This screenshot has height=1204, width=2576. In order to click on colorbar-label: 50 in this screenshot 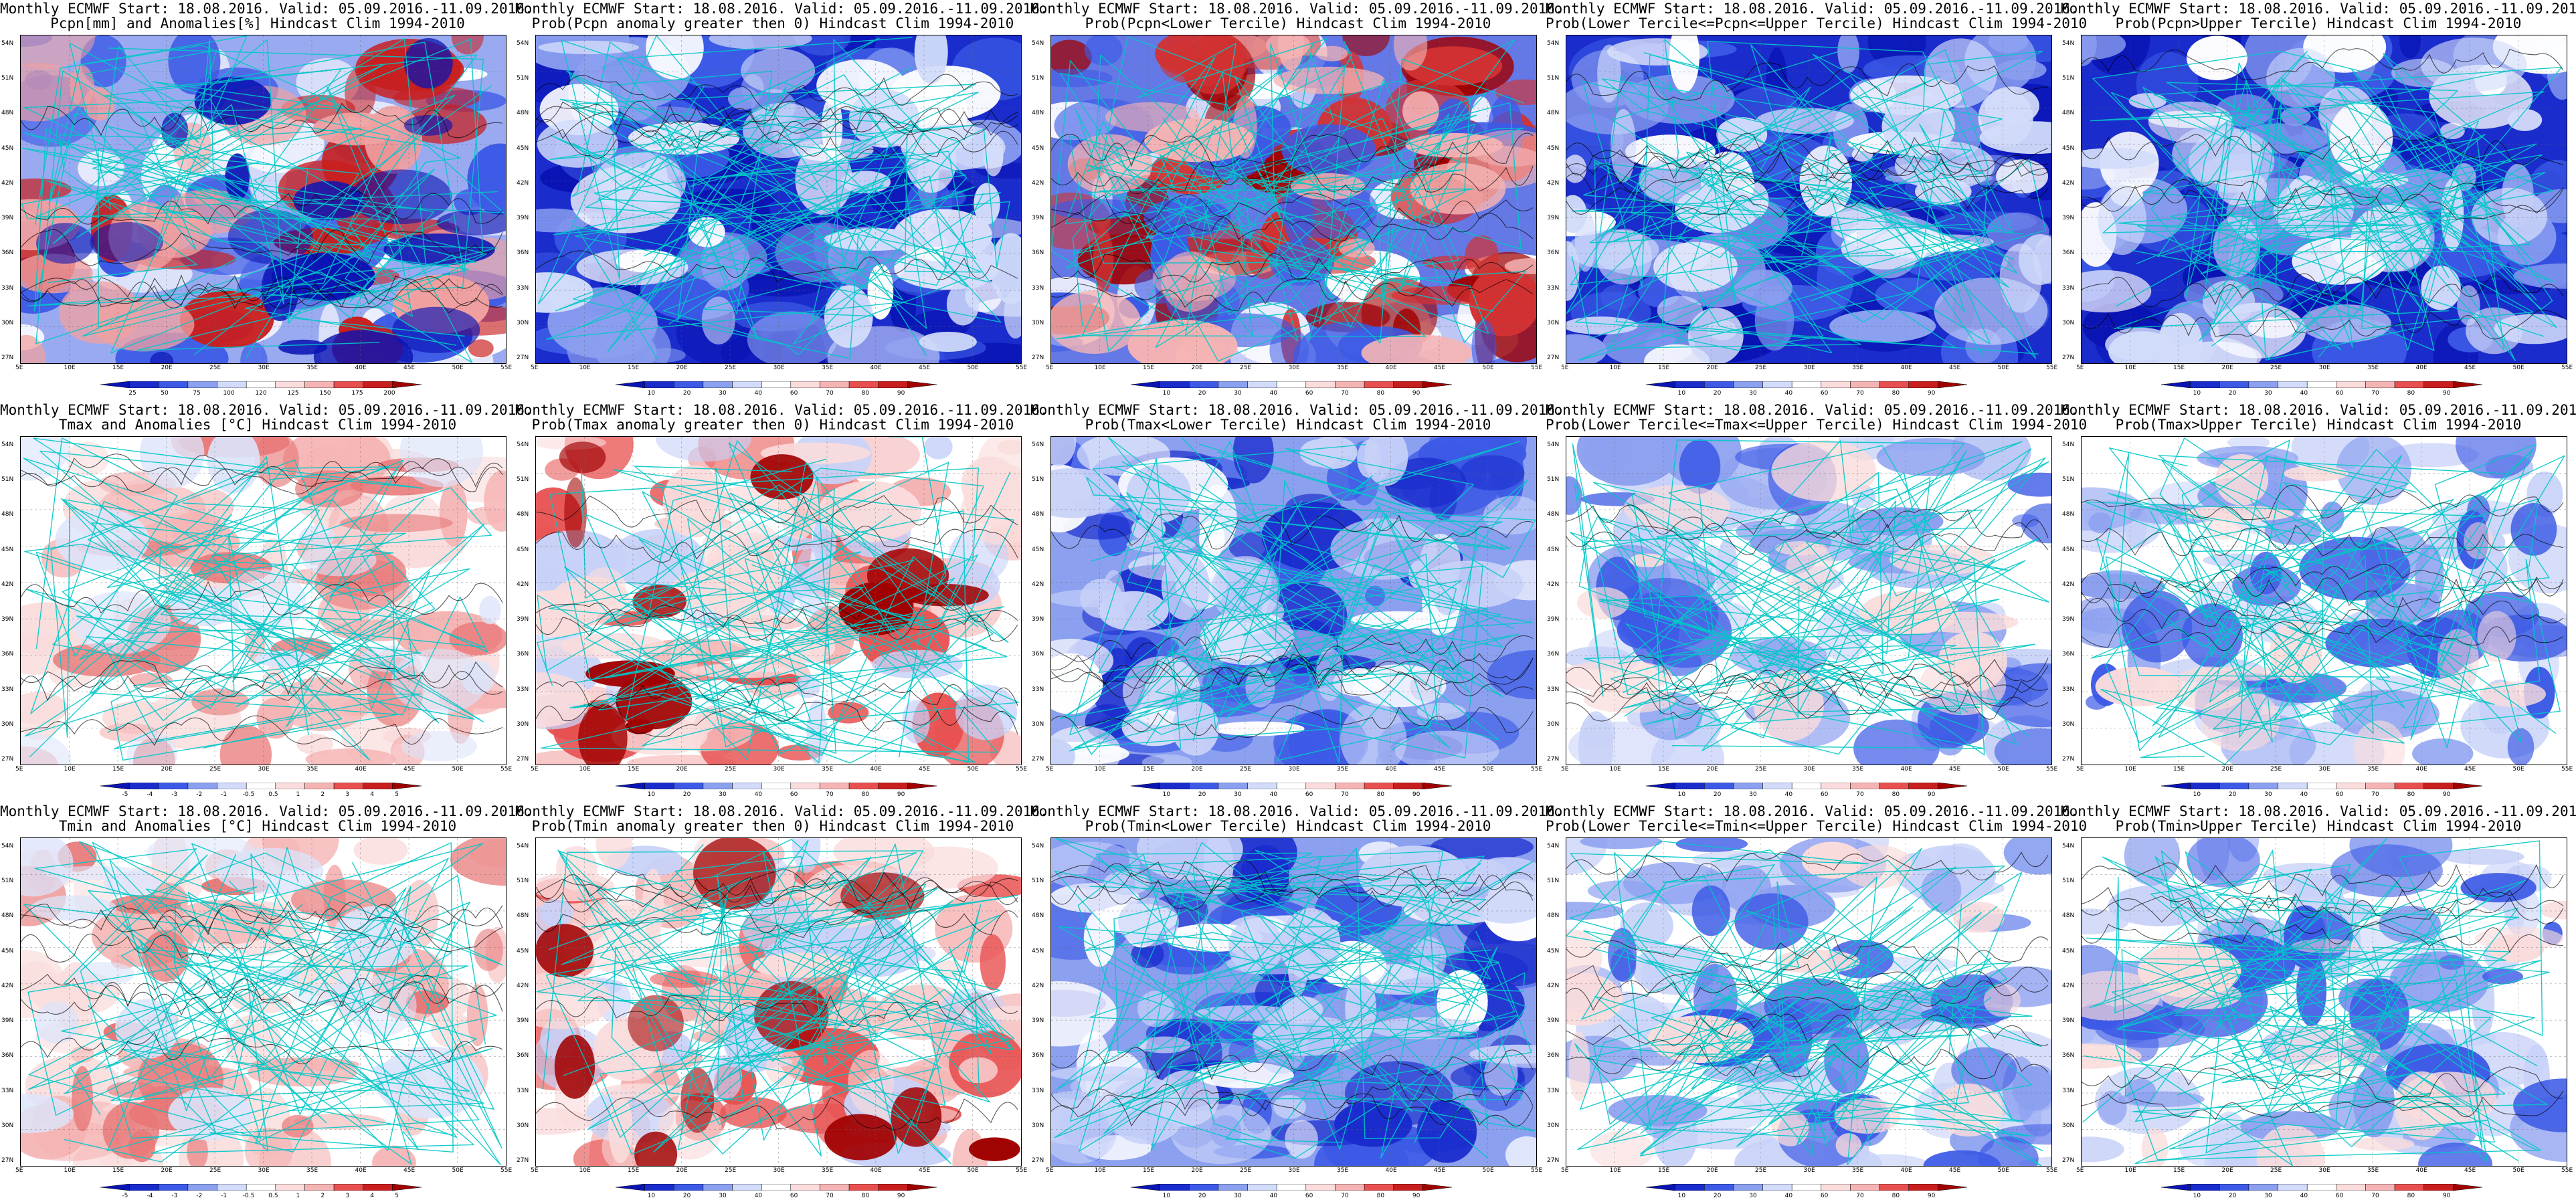, I will do `click(165, 393)`.